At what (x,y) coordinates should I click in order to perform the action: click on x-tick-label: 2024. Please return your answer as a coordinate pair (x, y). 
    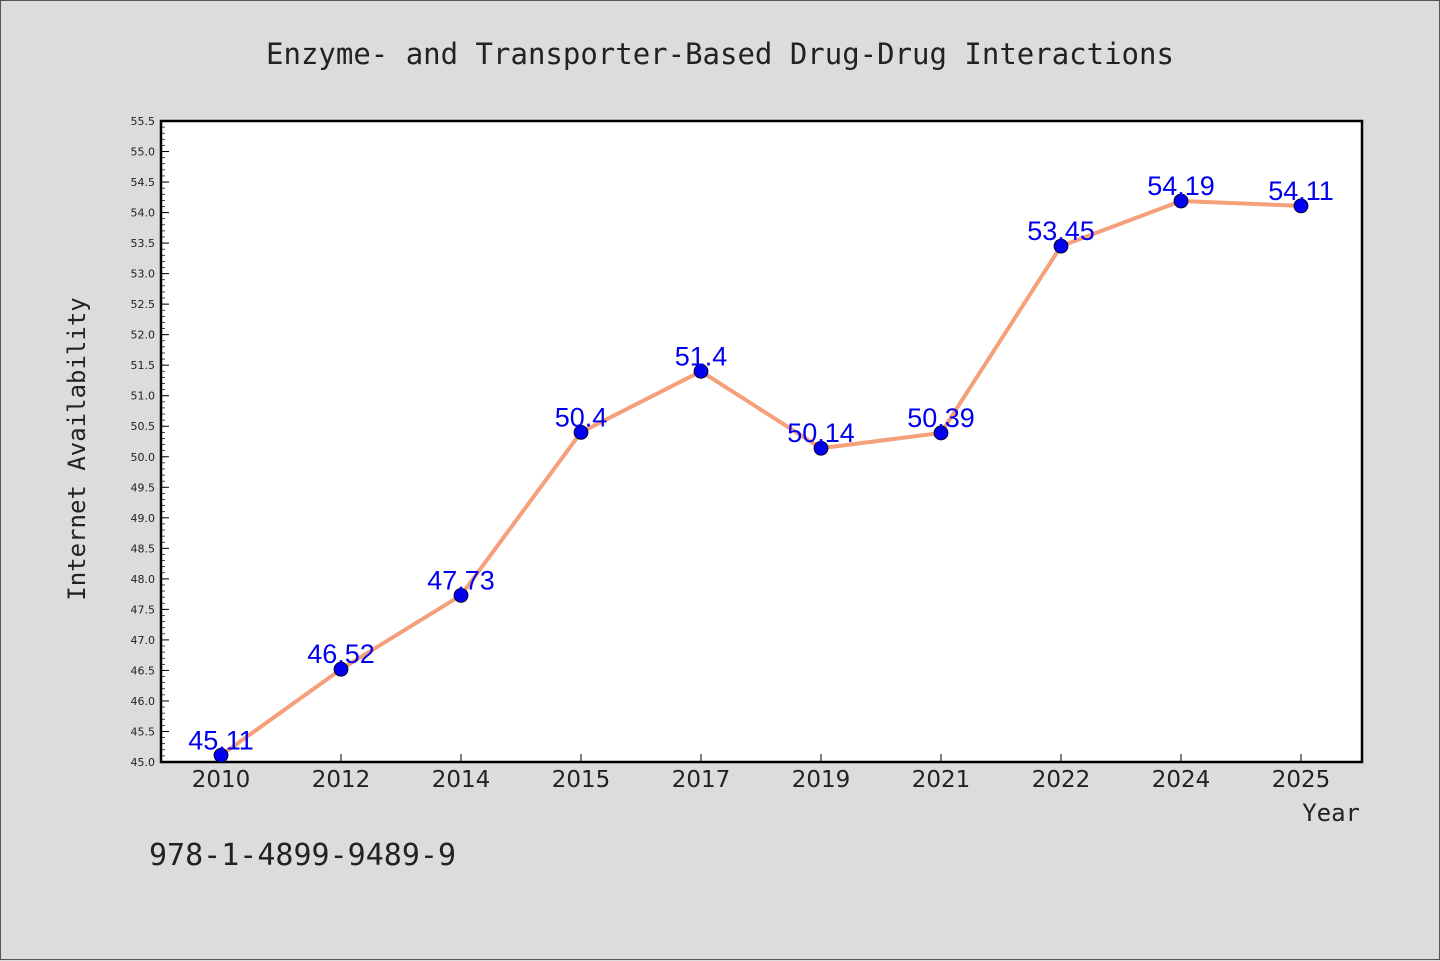
    Looking at the image, I should click on (1181, 780).